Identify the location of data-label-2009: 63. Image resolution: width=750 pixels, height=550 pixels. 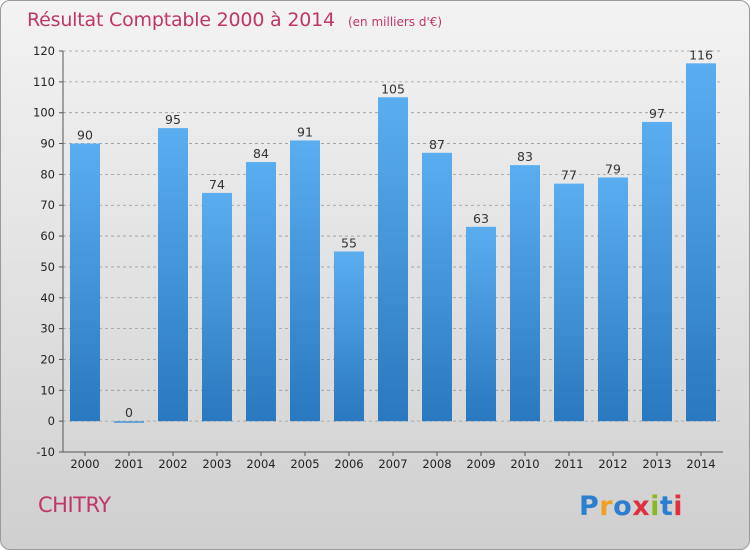
(481, 218).